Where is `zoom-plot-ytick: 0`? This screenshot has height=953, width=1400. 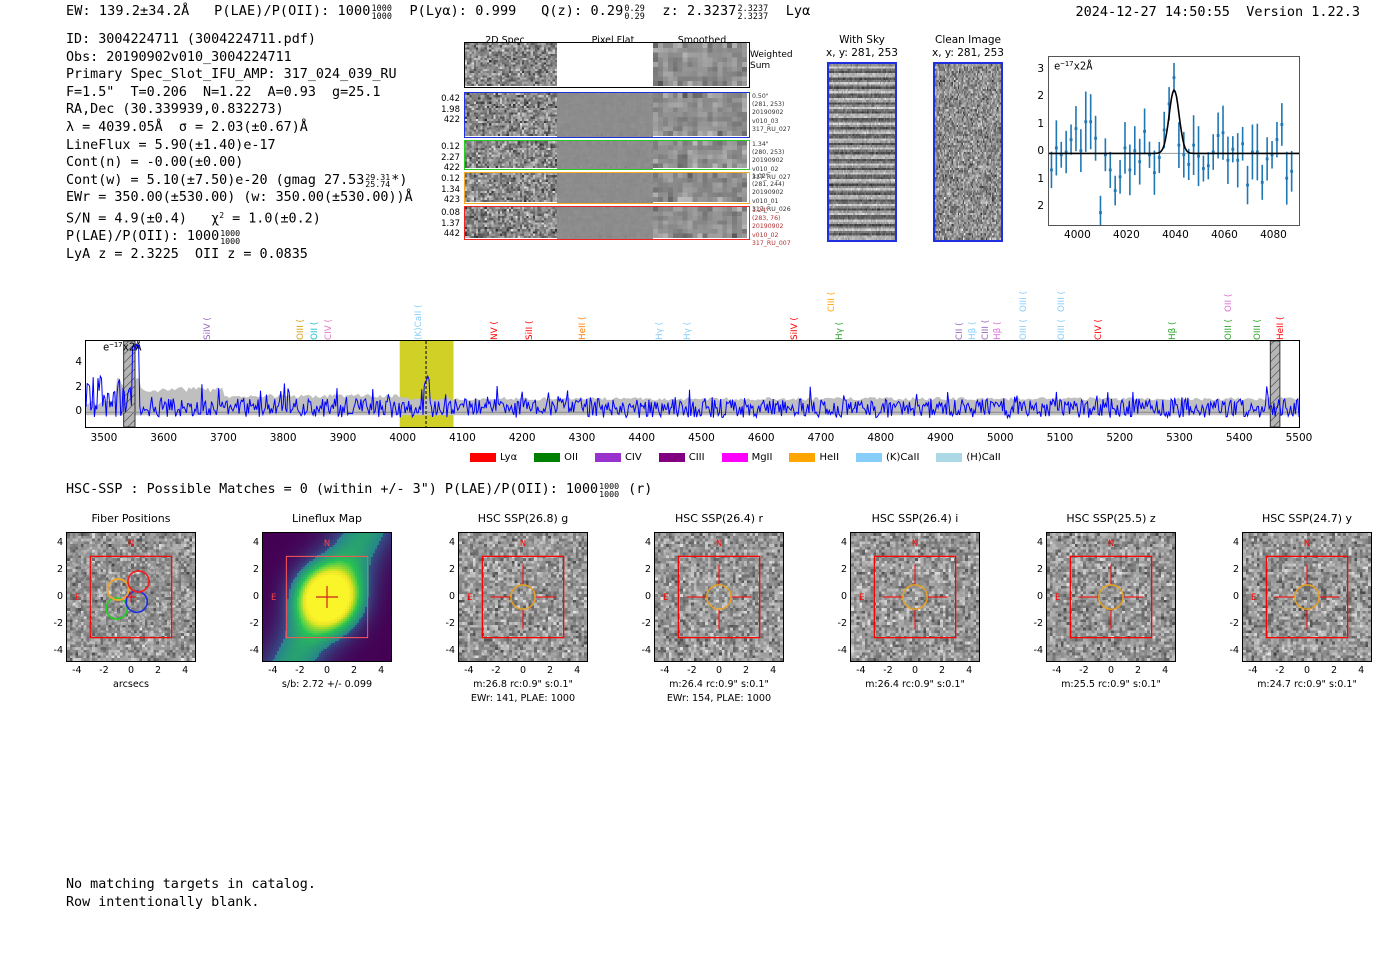
zoom-plot-ytick: 0 is located at coordinates (1040, 151).